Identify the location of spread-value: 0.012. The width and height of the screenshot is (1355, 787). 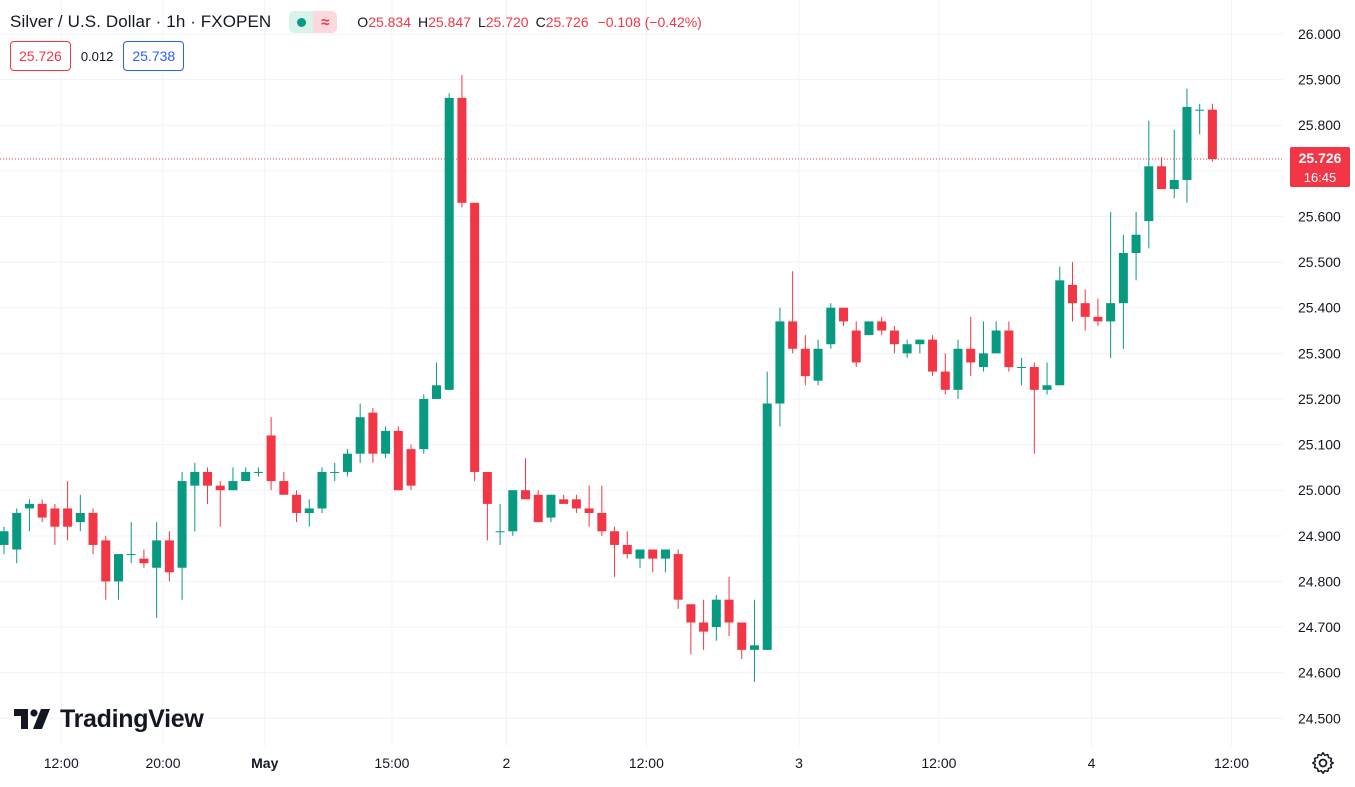
(97, 56).